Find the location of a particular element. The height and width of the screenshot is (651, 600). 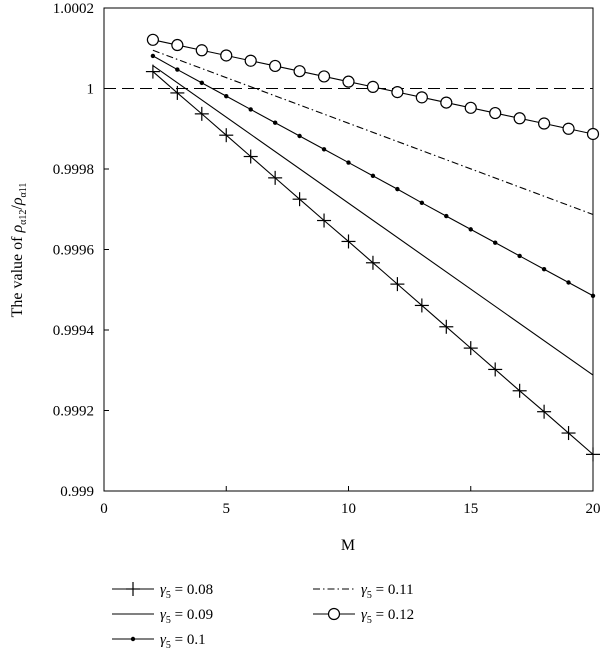

legend-label: γ5 = 0.11 is located at coordinates (387, 591).